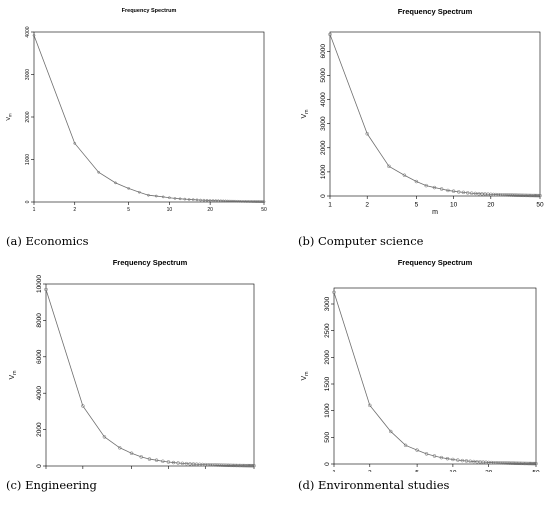 The height and width of the screenshot is (522, 550). What do you see at coordinates (206, 472) in the screenshot?
I see `x-tick-label: 20` at bounding box center [206, 472].